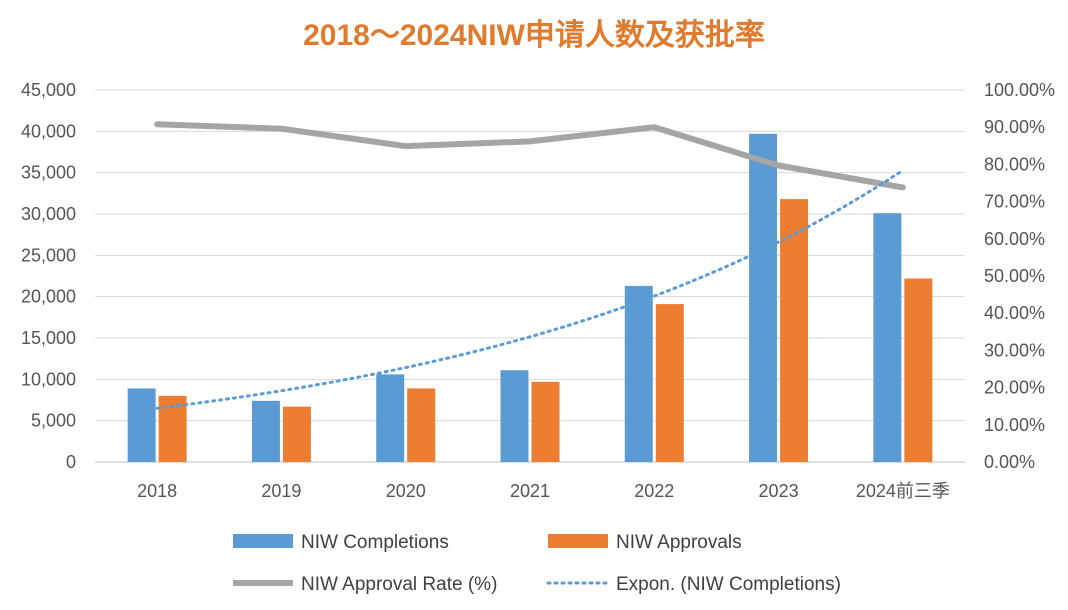  Describe the element at coordinates (779, 491) in the screenshot. I see `x-tick-label: 2023` at that location.